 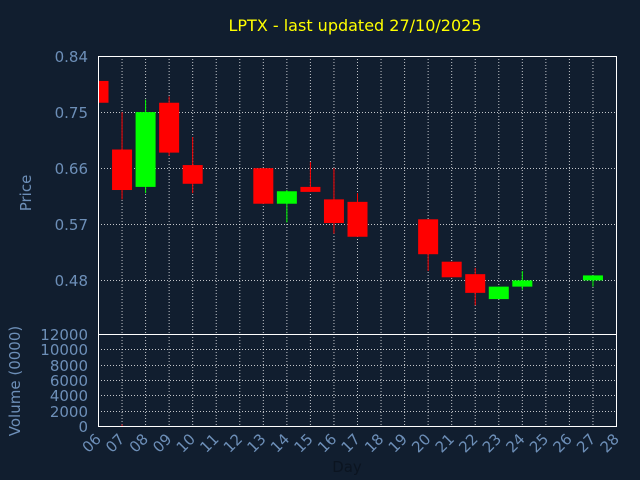 I want to click on volume-tick-label: 6000, so click(x=69, y=381).